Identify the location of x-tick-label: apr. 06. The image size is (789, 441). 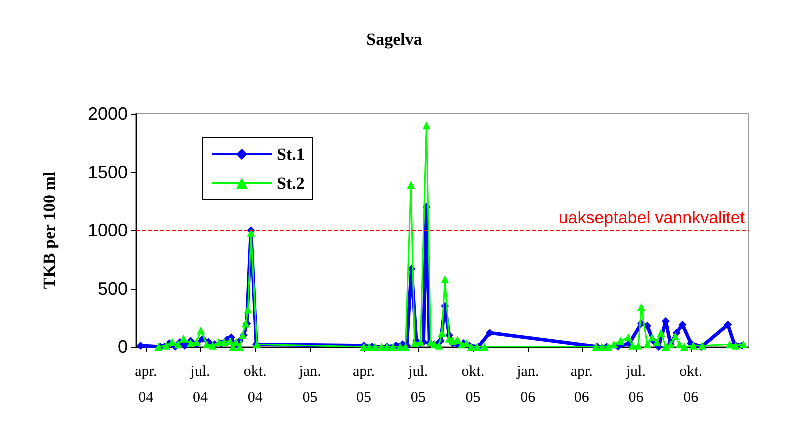
(581, 385).